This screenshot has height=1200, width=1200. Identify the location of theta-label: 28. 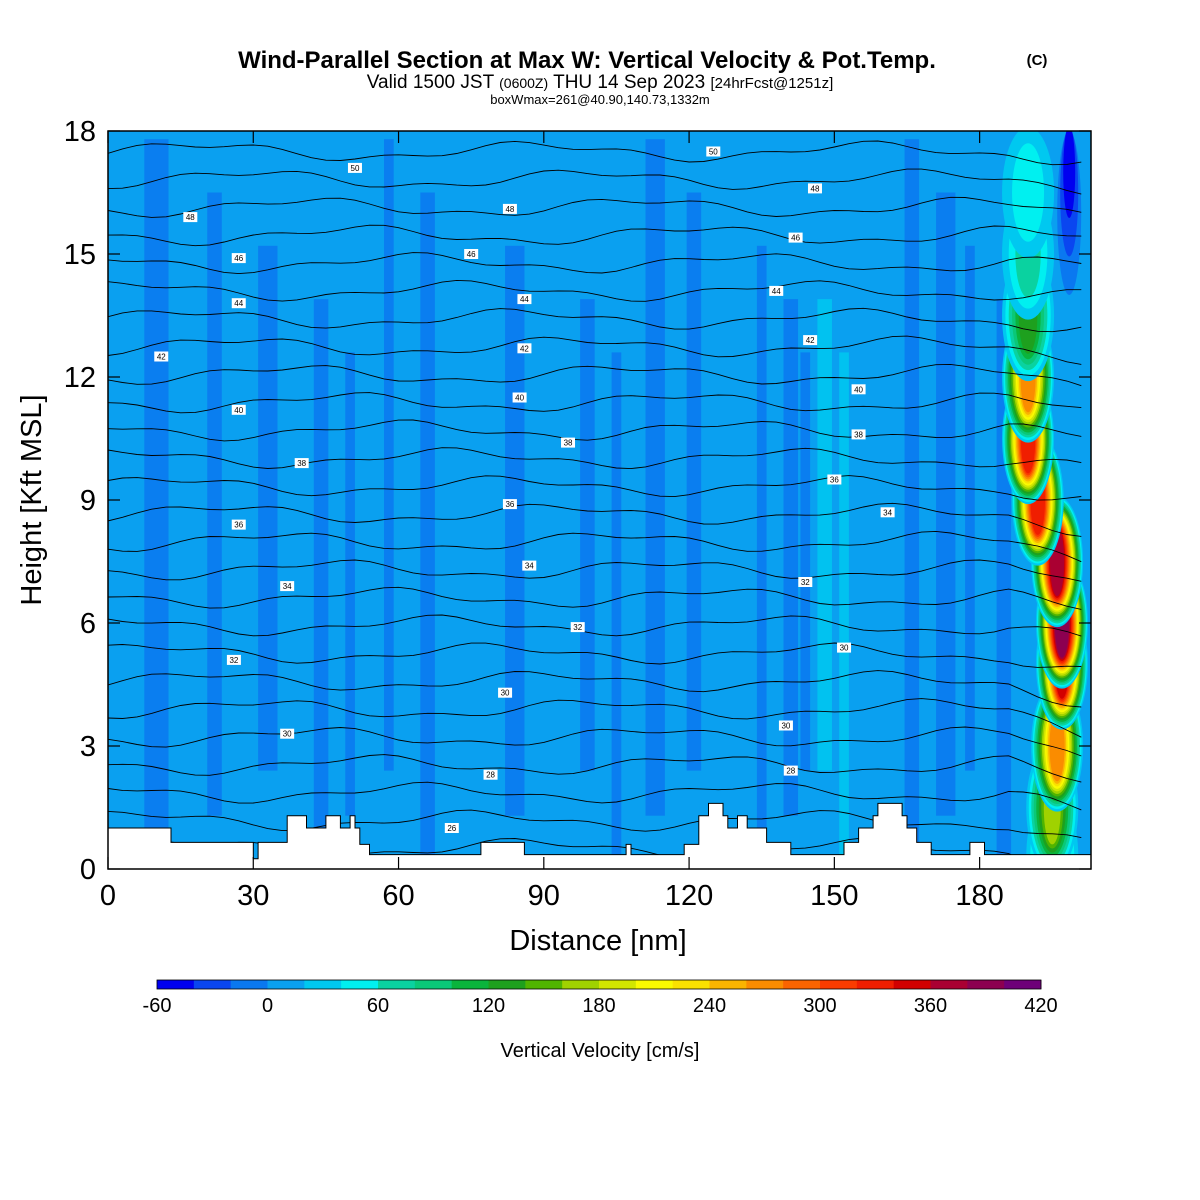
(490, 774).